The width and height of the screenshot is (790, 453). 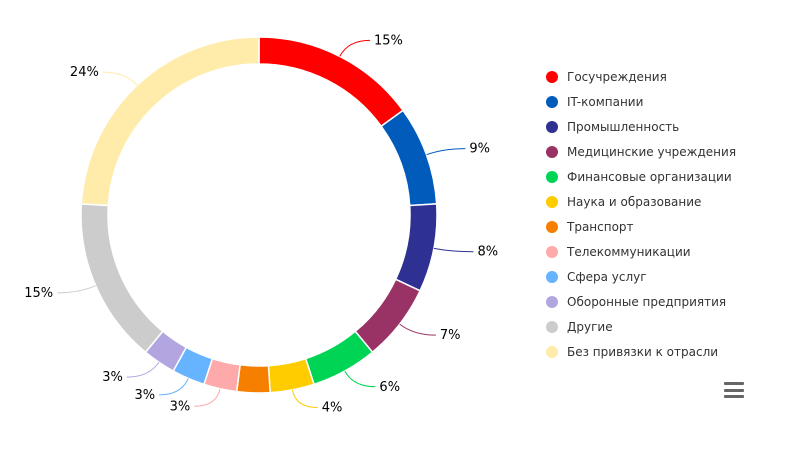 What do you see at coordinates (38, 293) in the screenshot?
I see `slice-11-label: 15%` at bounding box center [38, 293].